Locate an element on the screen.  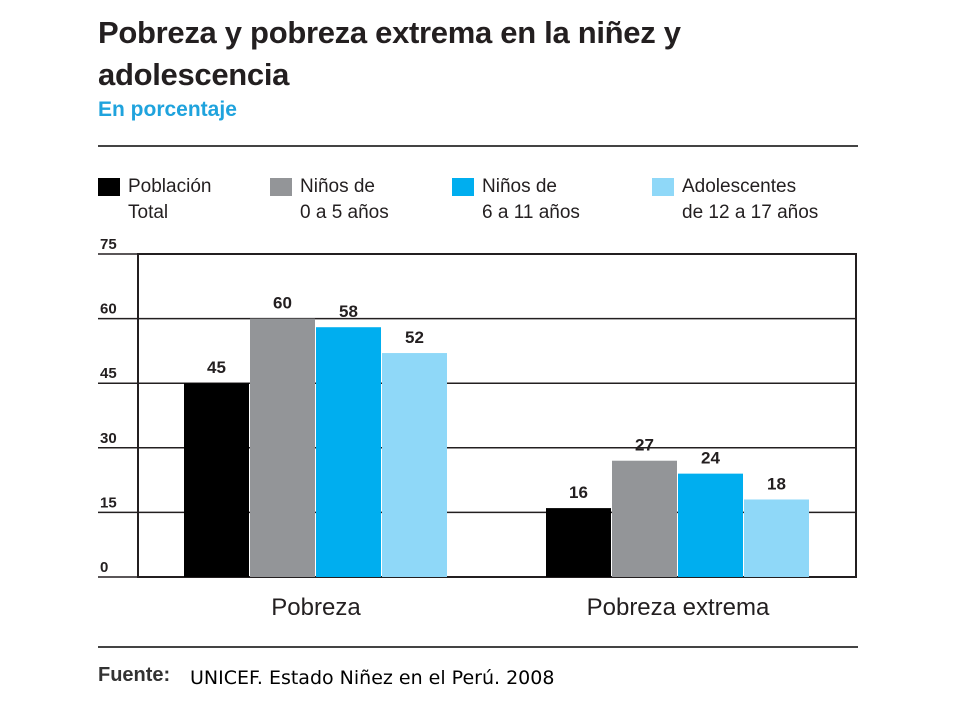
y-tick-label: 0 is located at coordinates (104, 567).